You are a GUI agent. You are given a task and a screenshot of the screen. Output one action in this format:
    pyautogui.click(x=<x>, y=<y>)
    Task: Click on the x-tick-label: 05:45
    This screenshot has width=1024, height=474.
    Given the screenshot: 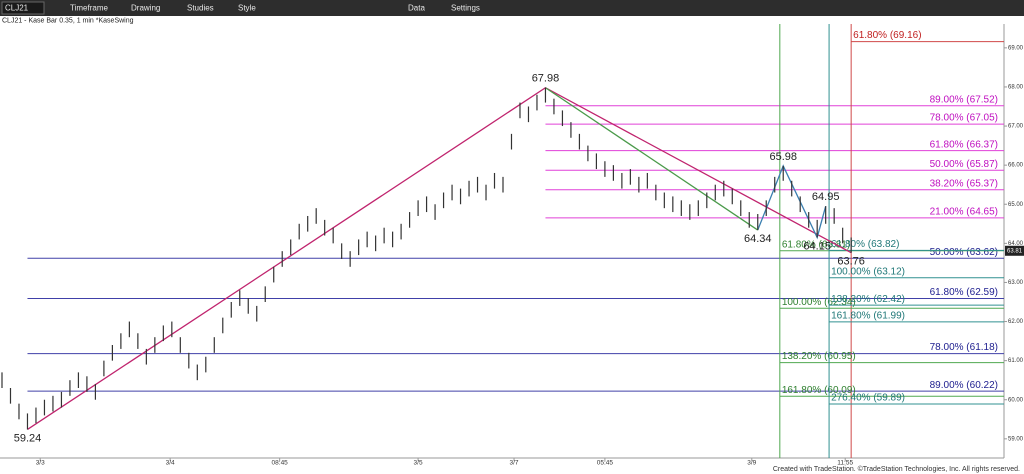 What is the action you would take?
    pyautogui.click(x=605, y=463)
    